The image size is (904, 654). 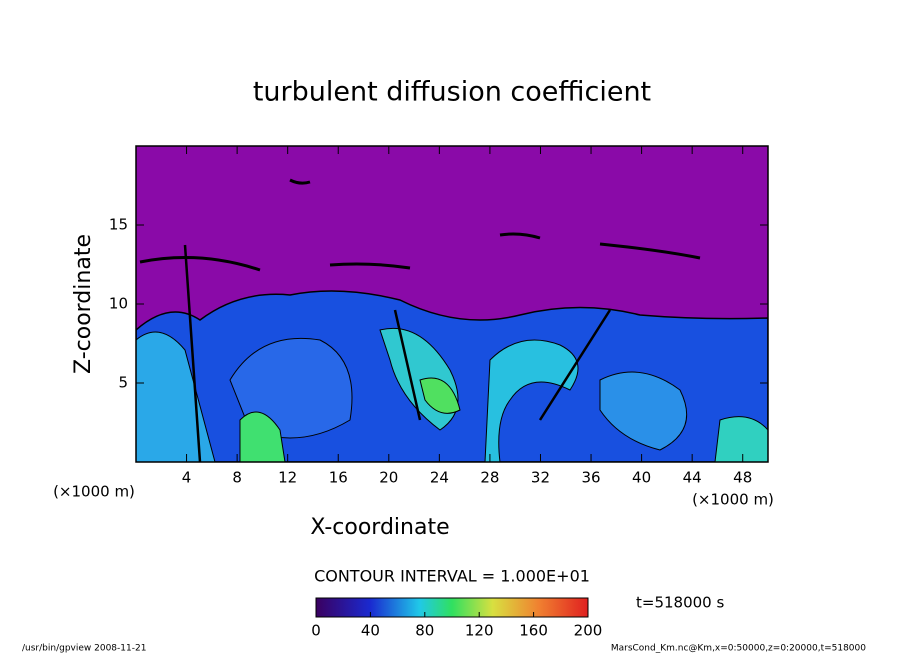 I want to click on y-unit-label: (×1000 m), so click(x=94, y=492).